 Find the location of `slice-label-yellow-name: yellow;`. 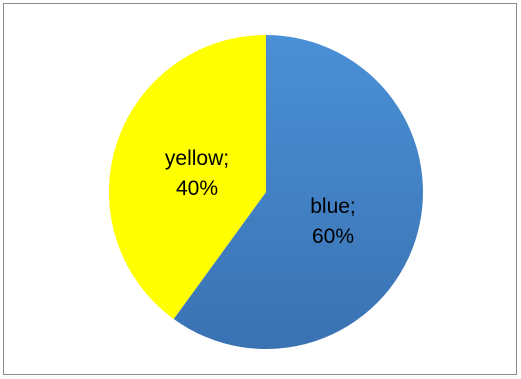

slice-label-yellow-name: yellow; is located at coordinates (197, 158).